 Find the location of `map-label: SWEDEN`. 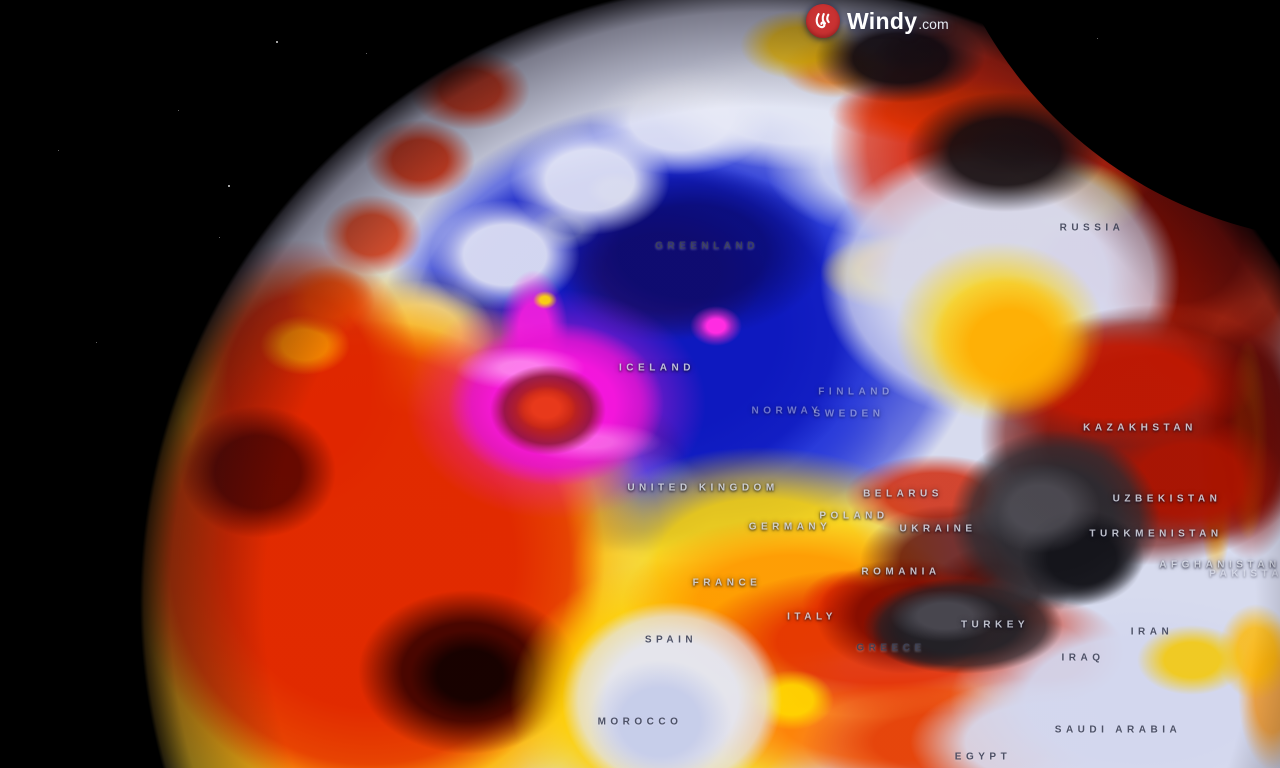

map-label: SWEDEN is located at coordinates (849, 414).